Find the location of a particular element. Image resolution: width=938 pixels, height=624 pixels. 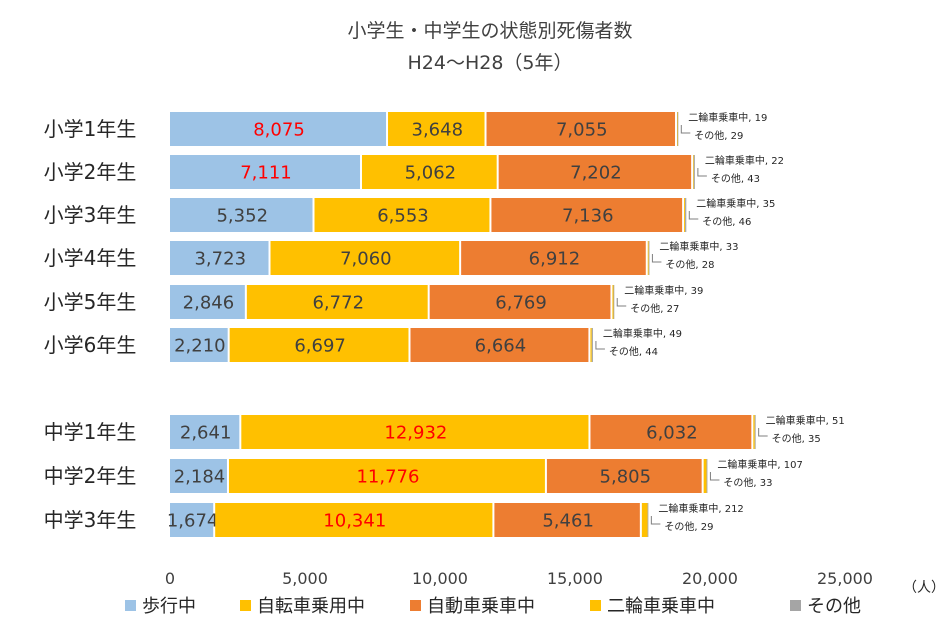

data-label: 5,352 is located at coordinates (242, 216).